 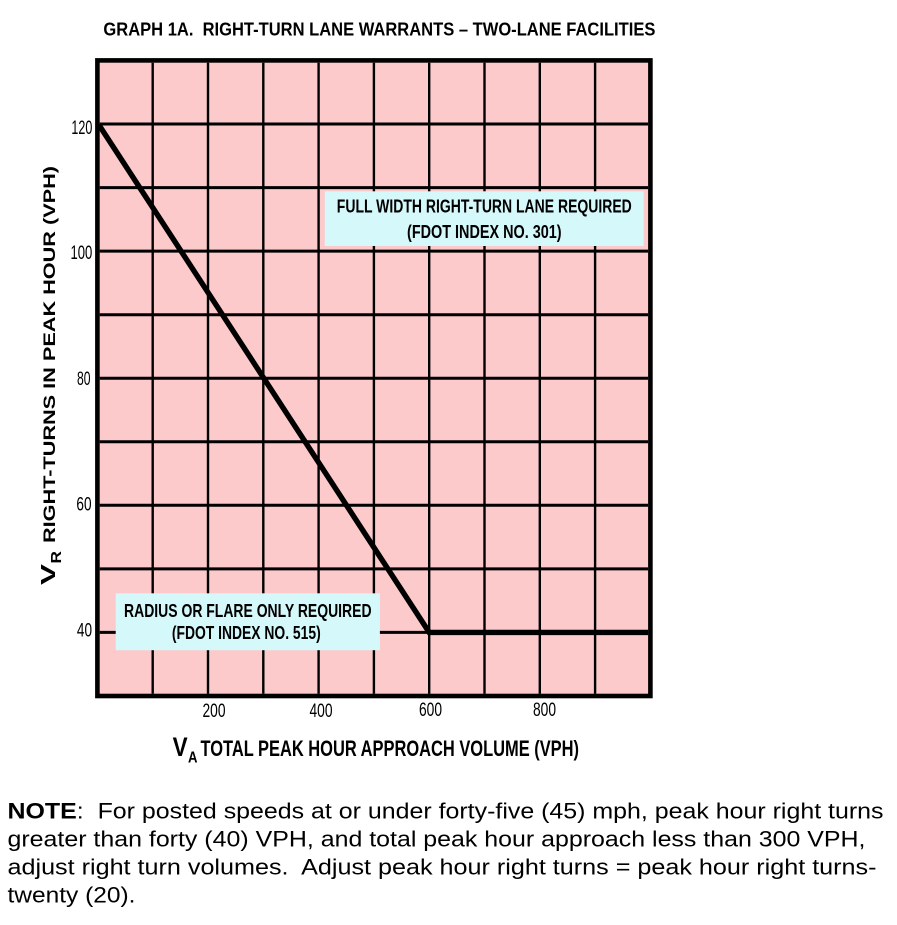 I want to click on svg-text: 80, so click(x=84, y=379).